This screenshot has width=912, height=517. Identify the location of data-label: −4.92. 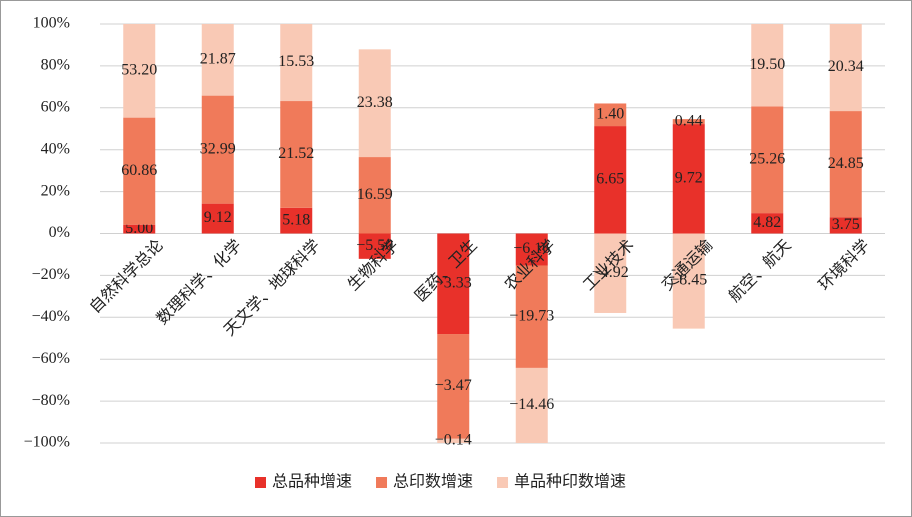
(610, 272).